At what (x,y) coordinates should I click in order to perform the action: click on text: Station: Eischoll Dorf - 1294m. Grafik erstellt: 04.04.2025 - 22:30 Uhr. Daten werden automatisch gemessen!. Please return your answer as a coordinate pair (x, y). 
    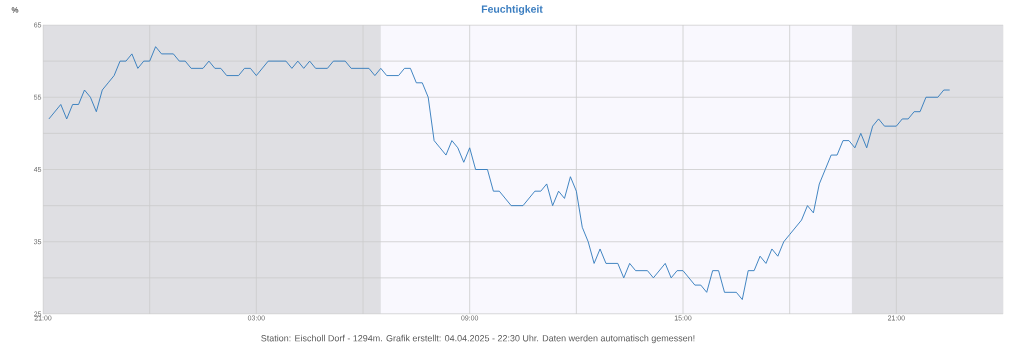
    Looking at the image, I should click on (478, 339).